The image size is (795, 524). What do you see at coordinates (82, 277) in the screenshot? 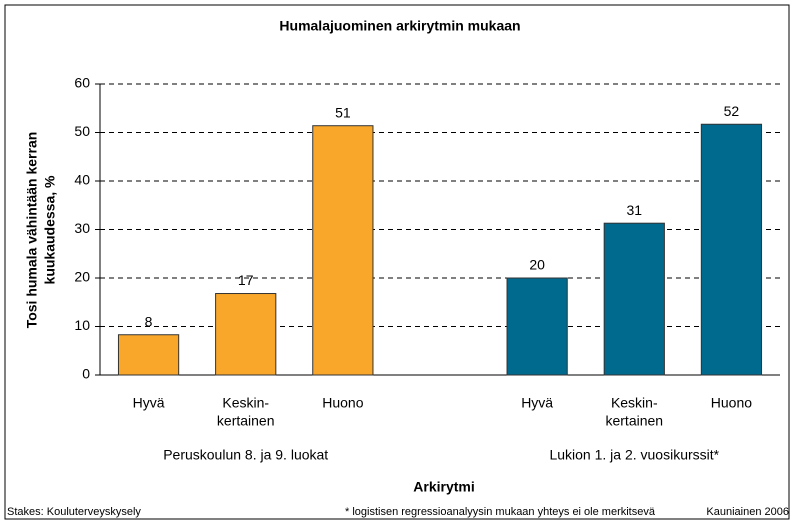
I see `y-tick-label: 20` at bounding box center [82, 277].